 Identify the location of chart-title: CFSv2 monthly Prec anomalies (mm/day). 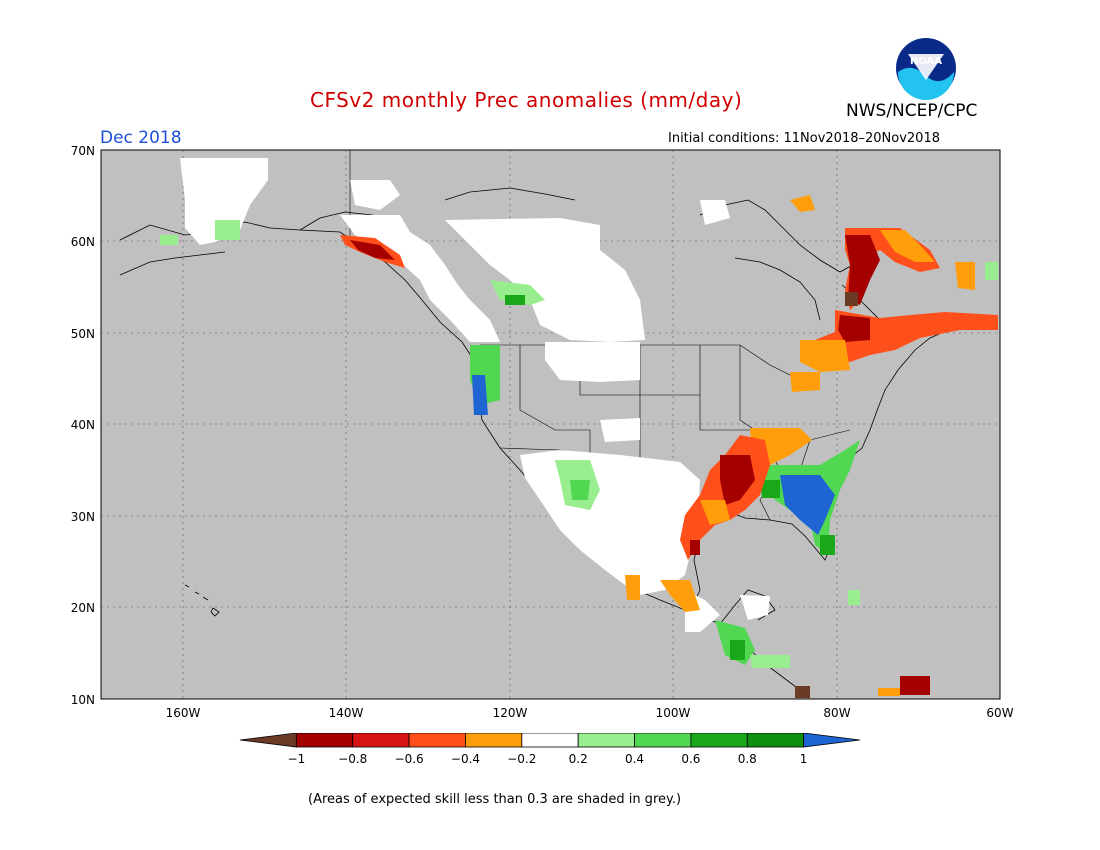
(526, 100).